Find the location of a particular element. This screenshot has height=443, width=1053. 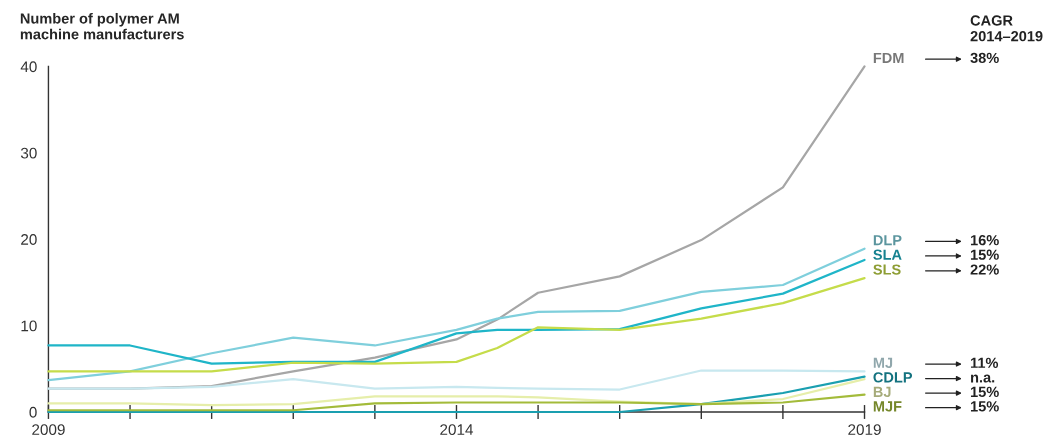

series-label: BJ is located at coordinates (882, 392).